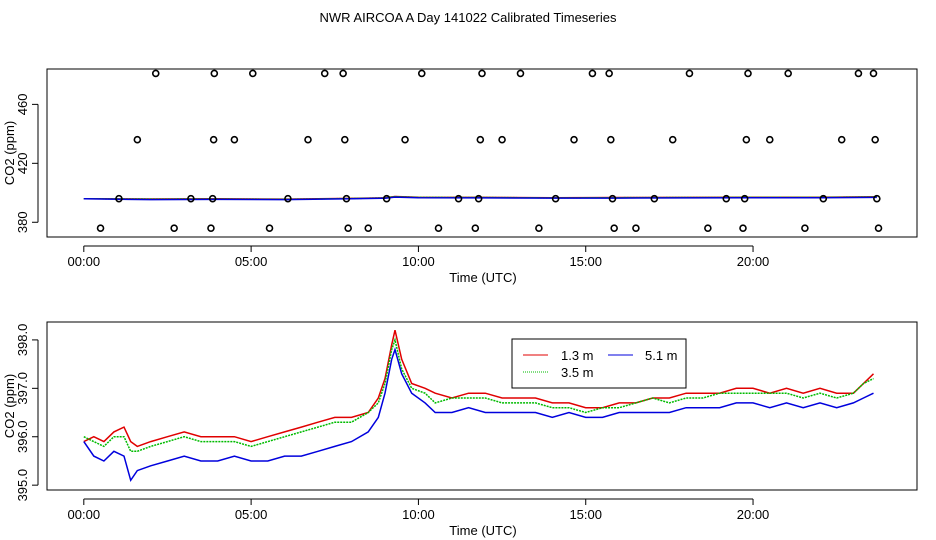  Describe the element at coordinates (418, 261) in the screenshot. I see `top-x-tick-label: 10:00` at that location.